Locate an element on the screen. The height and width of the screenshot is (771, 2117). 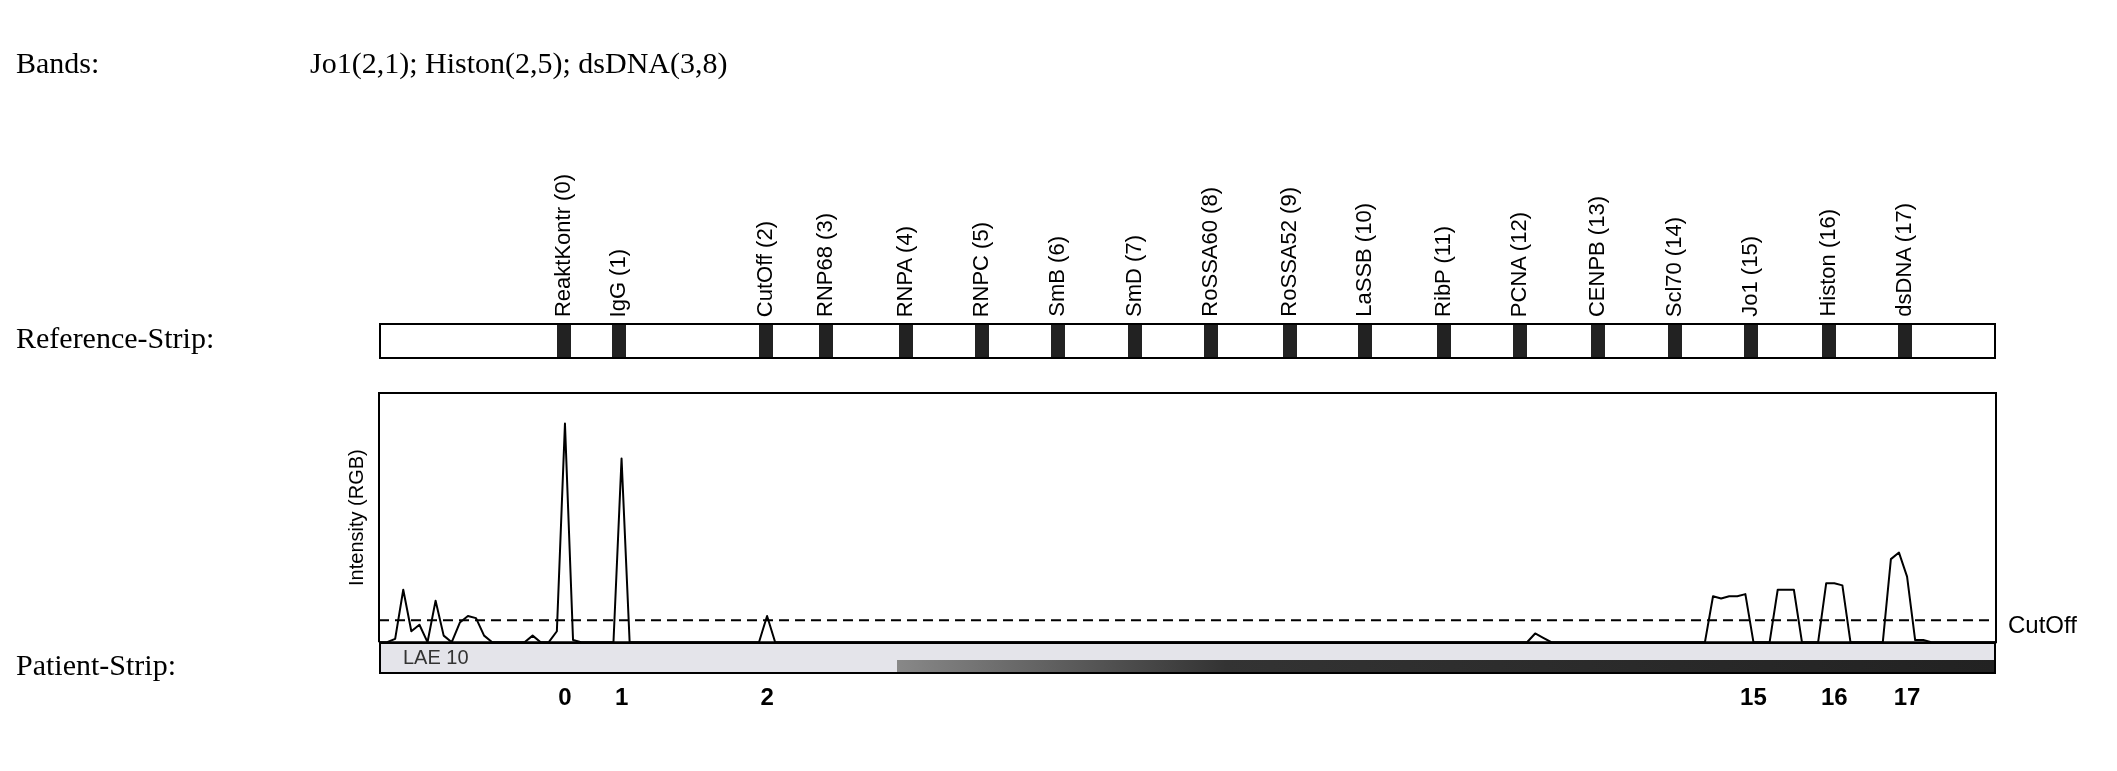
x-tick-label: 16 is located at coordinates (1834, 697).